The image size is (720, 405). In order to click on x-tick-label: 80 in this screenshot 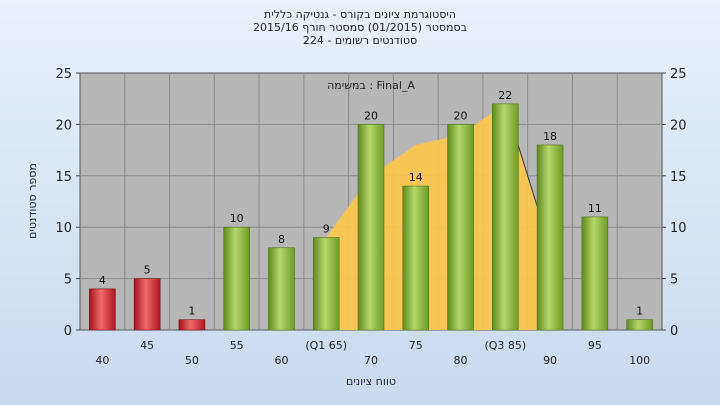, I will do `click(461, 360)`.